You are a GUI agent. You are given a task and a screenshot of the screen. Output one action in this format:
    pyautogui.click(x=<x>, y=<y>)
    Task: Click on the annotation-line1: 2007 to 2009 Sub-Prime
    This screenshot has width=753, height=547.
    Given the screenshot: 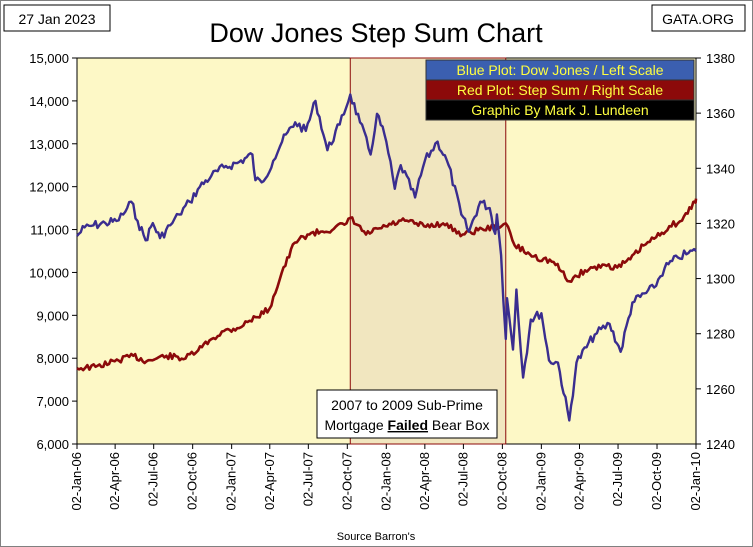 What is the action you would take?
    pyautogui.click(x=407, y=405)
    